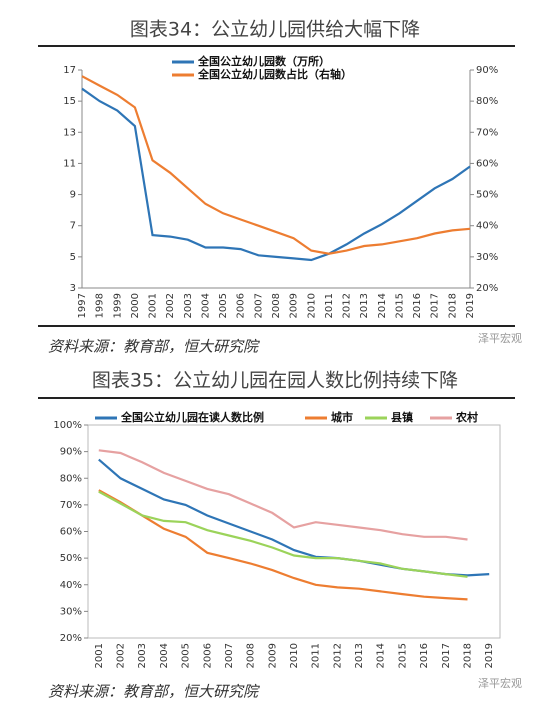 Image resolution: width=550 pixels, height=706 pixels. I want to click on y2-tick-label: 30%, so click(487, 257).